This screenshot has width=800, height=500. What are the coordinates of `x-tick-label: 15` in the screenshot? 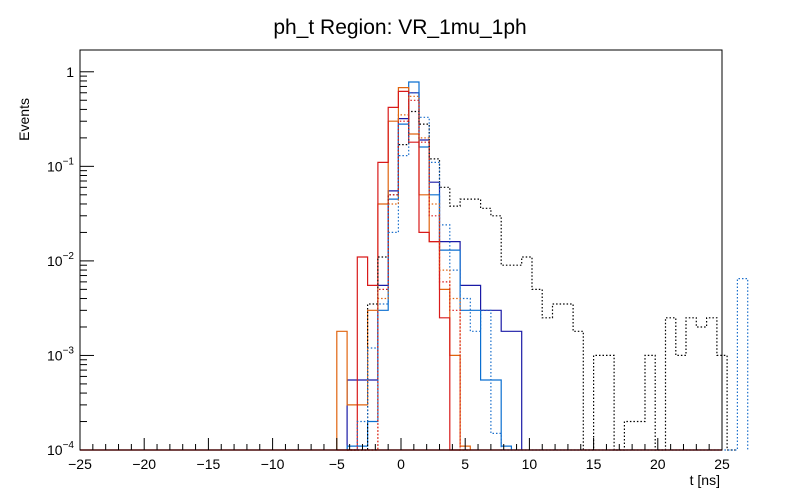 It's located at (594, 464).